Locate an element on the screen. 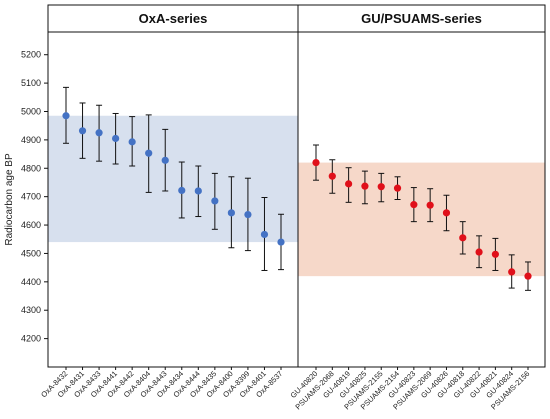 This screenshot has height=419, width=550. panel-title-0: OxA-series is located at coordinates (173, 18).